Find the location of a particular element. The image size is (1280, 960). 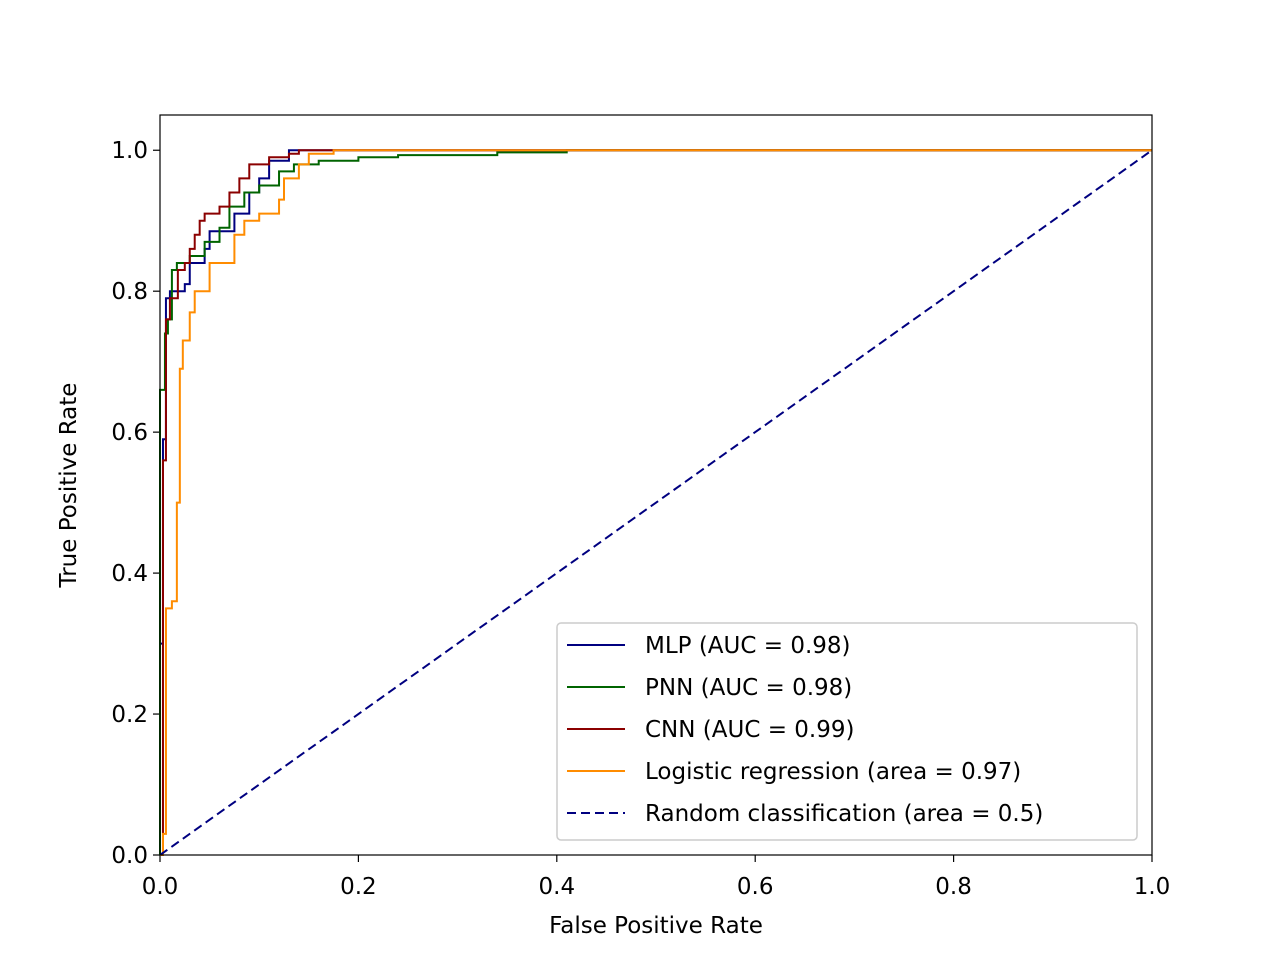

x-tick-label: 0.6 is located at coordinates (755, 887).